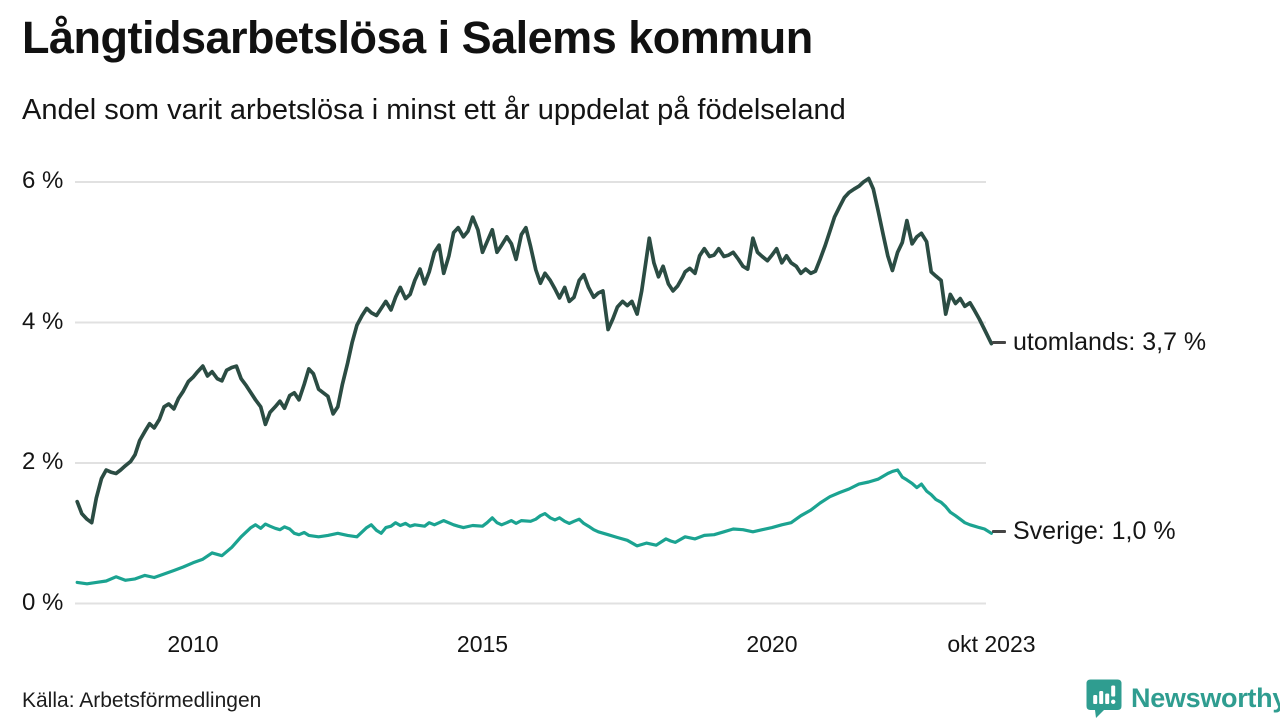  Describe the element at coordinates (43, 180) in the screenshot. I see `y-tick-label: 6 %` at that location.